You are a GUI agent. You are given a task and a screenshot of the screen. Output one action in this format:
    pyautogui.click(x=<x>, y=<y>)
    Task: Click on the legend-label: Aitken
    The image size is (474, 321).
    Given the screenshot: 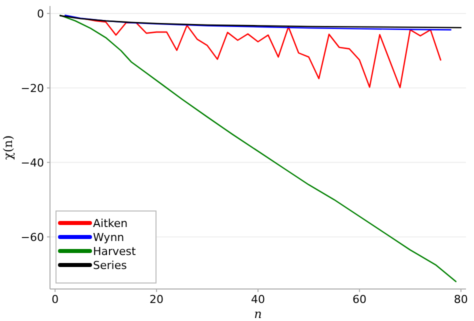 What is the action you would take?
    pyautogui.click(x=110, y=223)
    